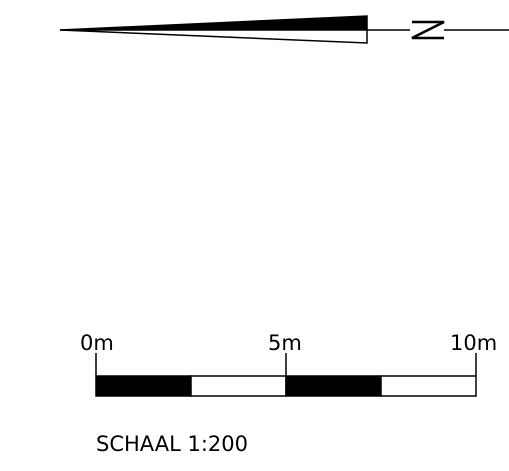 The width and height of the screenshot is (509, 471). Describe the element at coordinates (172, 444) in the screenshot. I see `scale-caption: SCHAAL 1:200` at that location.